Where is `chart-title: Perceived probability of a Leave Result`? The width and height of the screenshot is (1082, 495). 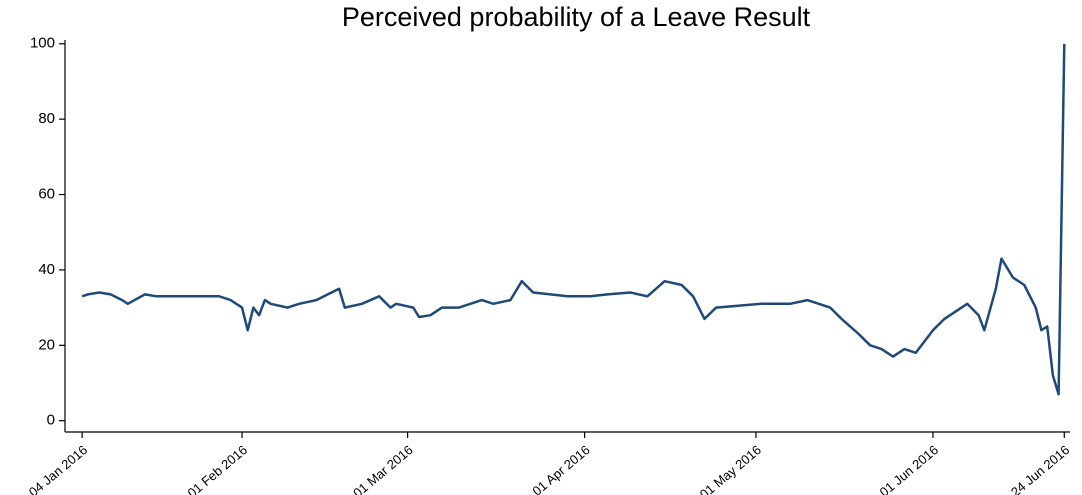
chart-title: Perceived probability of a Leave Result is located at coordinates (576, 17).